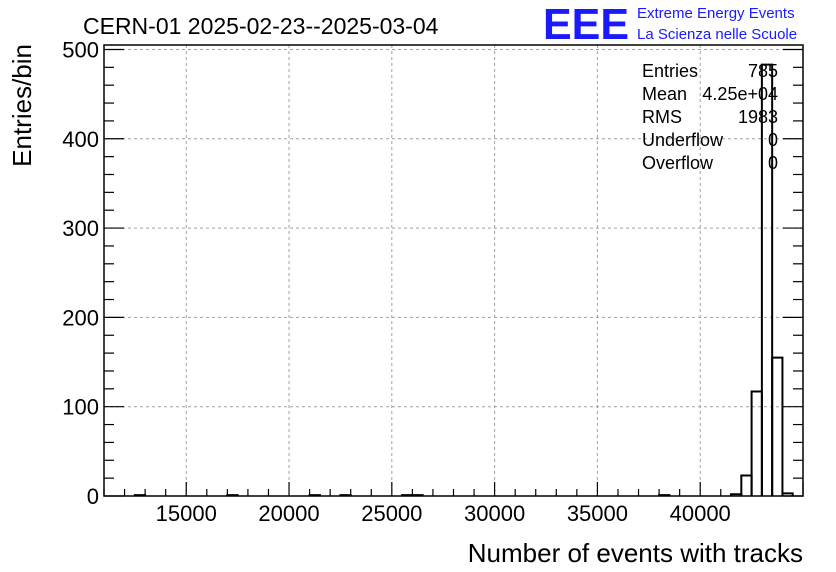  Describe the element at coordinates (80, 49) in the screenshot. I see `y-tick-label: 500` at that location.